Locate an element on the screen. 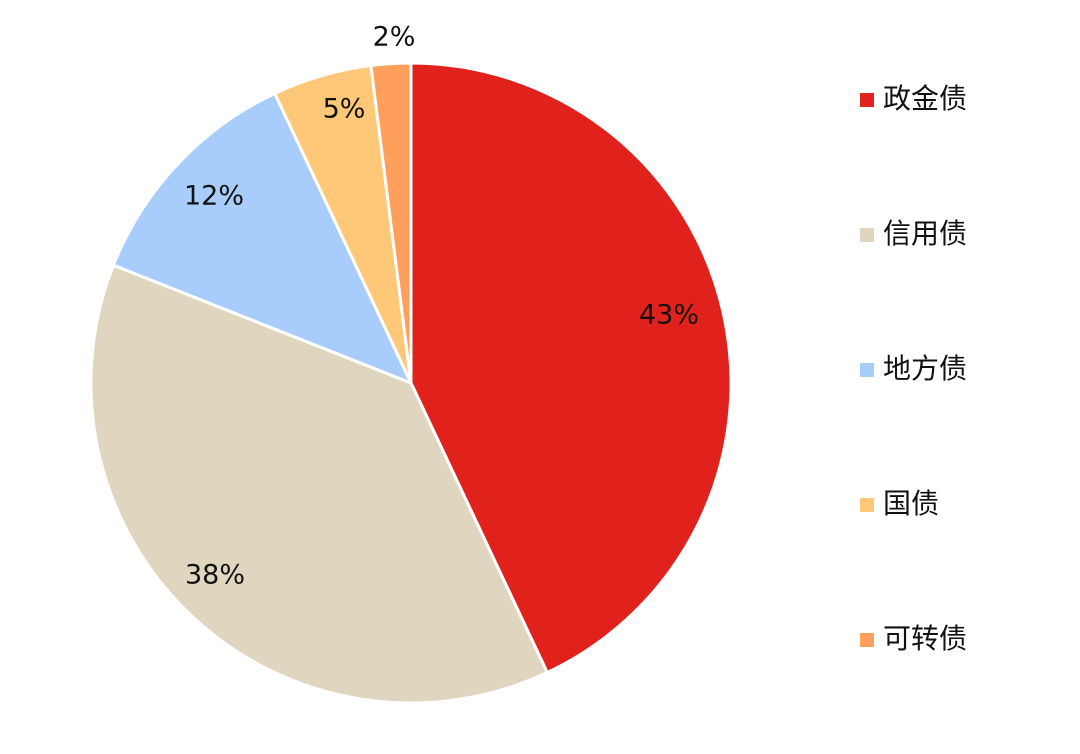  legend-swatch-zhengjinzhai is located at coordinates (867, 100).